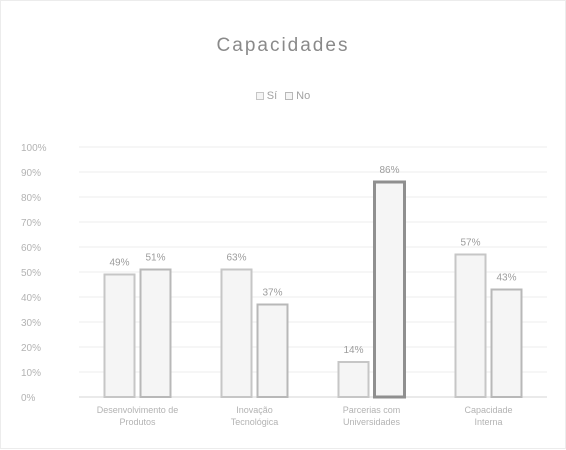 This screenshot has height=450, width=566. Describe the element at coordinates (28, 398) in the screenshot. I see `y-tick-label: 0%` at that location.